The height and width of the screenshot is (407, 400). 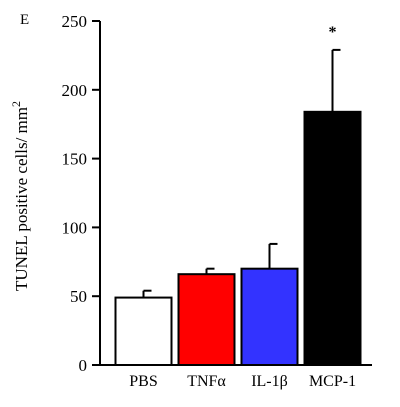 What do you see at coordinates (75, 227) in the screenshot?
I see `y-tick-label: 100` at bounding box center [75, 227].